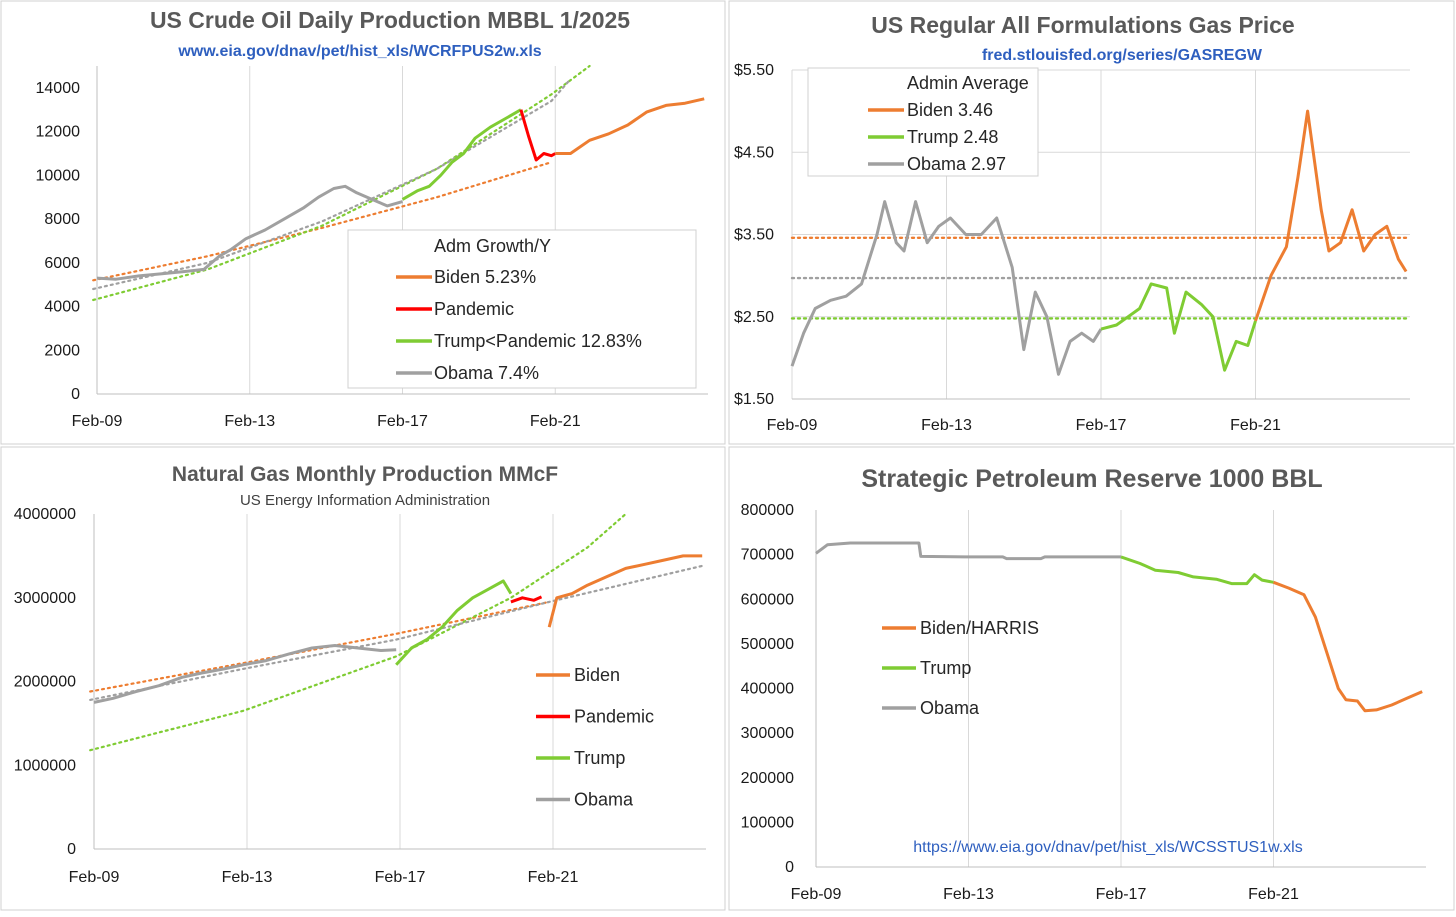 The height and width of the screenshot is (917, 1456). I want to click on crude-oil-x-tick-label: Feb-21, so click(555, 421).